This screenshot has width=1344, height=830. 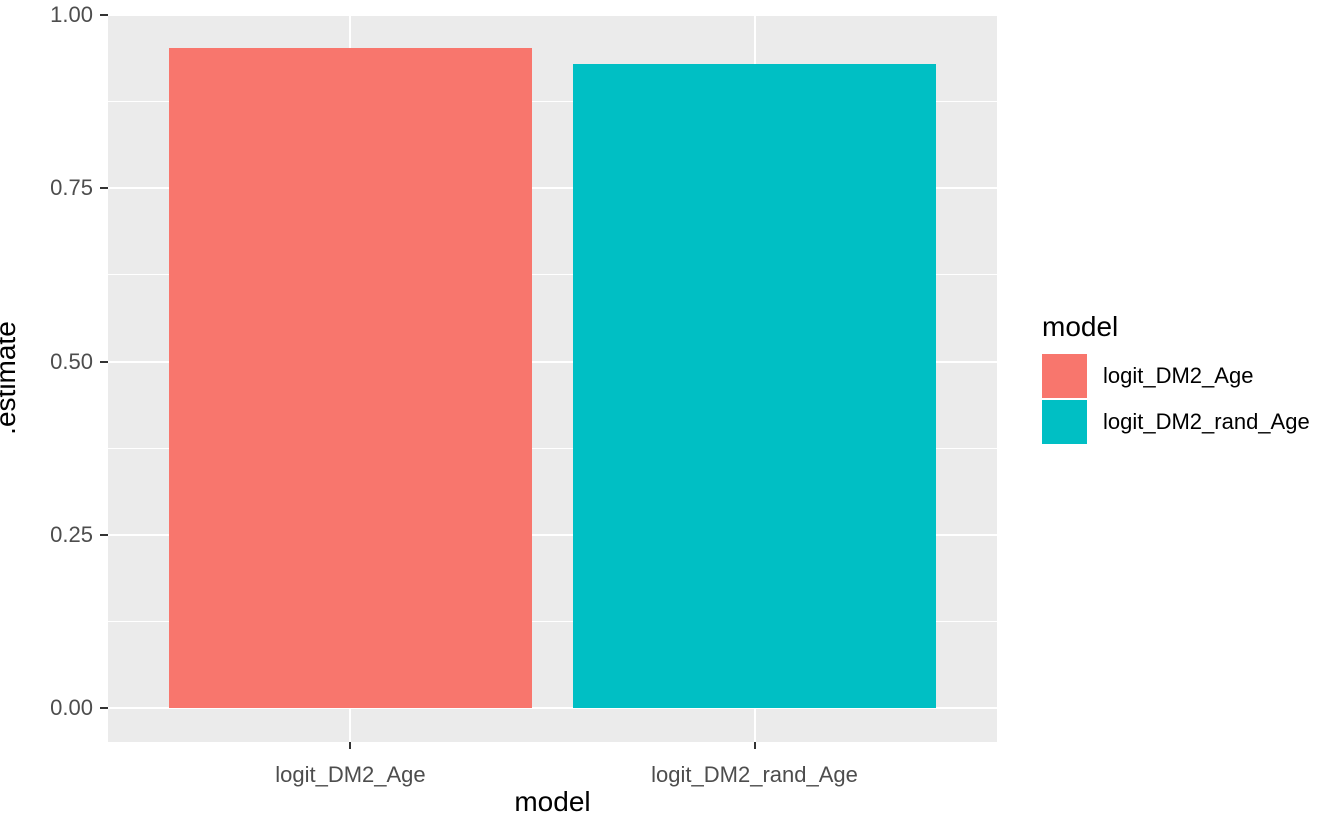 I want to click on legend: model logit_DM2_Age logit_DM2_rand_Age, so click(x=1176, y=378).